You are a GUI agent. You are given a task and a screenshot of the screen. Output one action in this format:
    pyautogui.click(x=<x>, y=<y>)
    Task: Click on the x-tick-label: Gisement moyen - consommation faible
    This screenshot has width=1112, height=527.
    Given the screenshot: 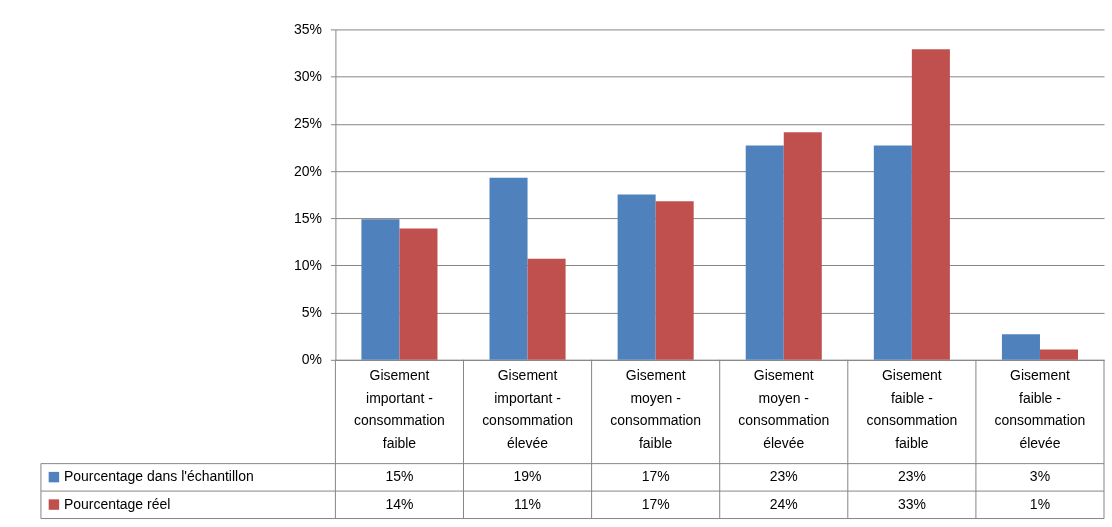 What is the action you would take?
    pyautogui.click(x=656, y=409)
    